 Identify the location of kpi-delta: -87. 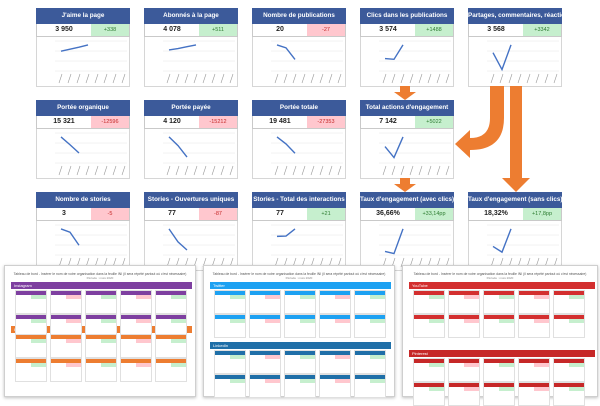
(218, 214).